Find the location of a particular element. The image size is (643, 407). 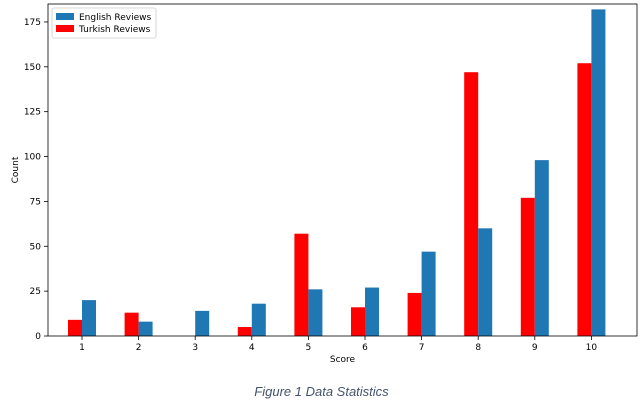

figure-caption: Figure 1 Data Statistics is located at coordinates (321, 391).